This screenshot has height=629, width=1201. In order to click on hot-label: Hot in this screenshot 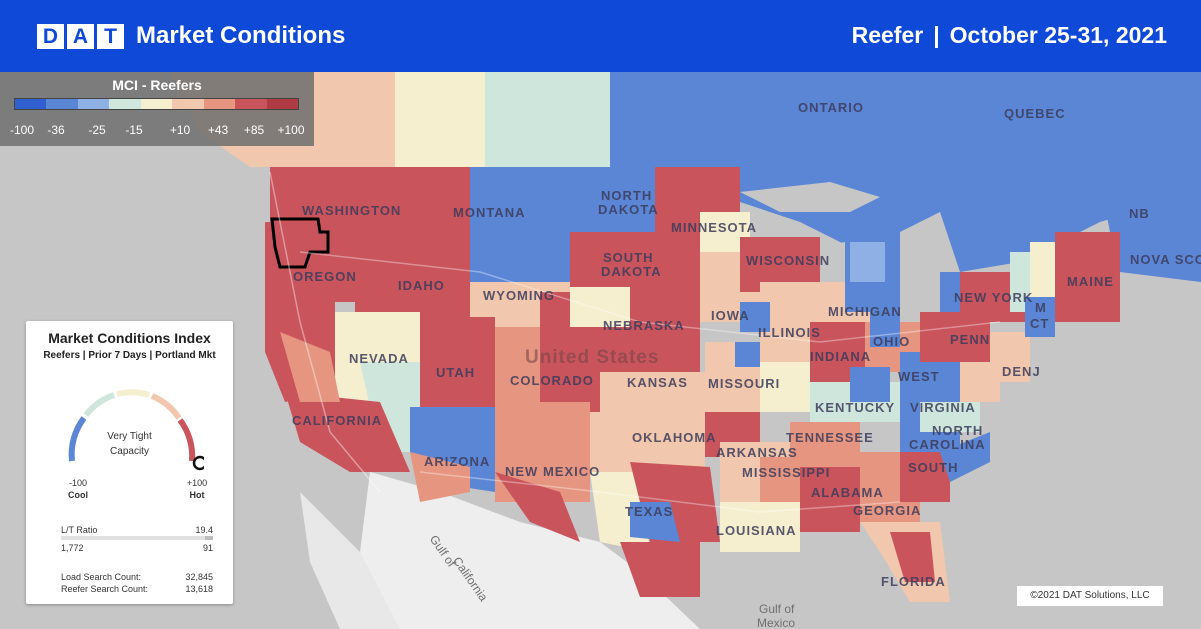, I will do `click(197, 495)`.